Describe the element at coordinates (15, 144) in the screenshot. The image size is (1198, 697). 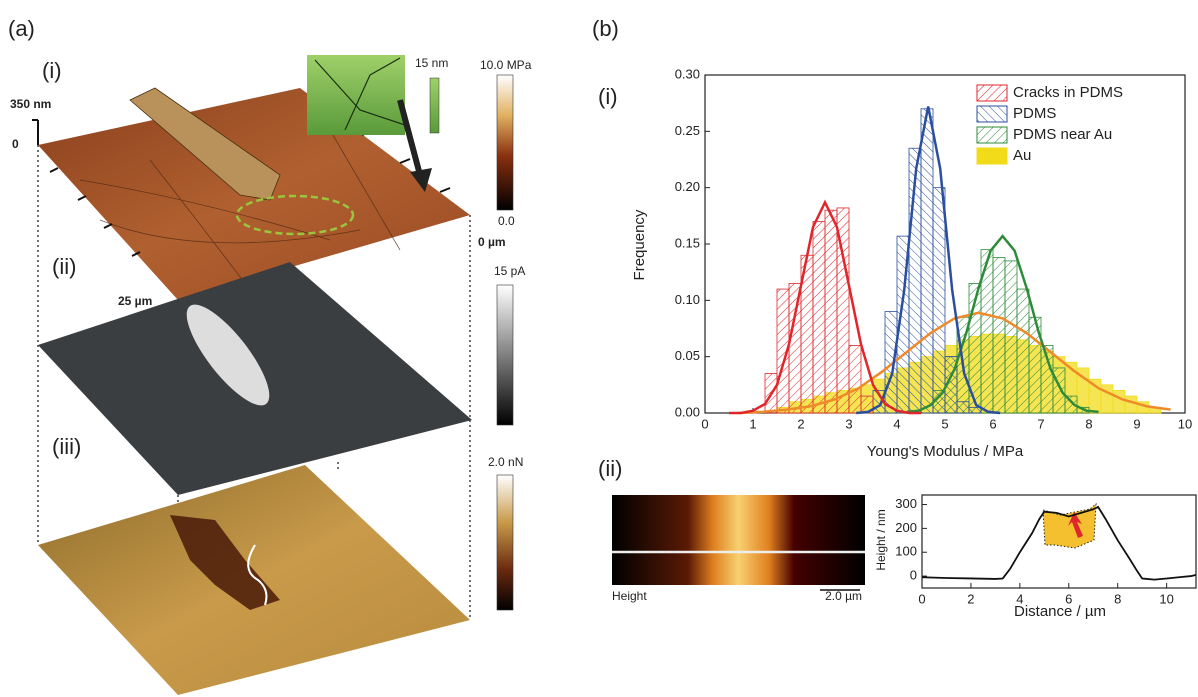
I see `z-label: 0` at that location.